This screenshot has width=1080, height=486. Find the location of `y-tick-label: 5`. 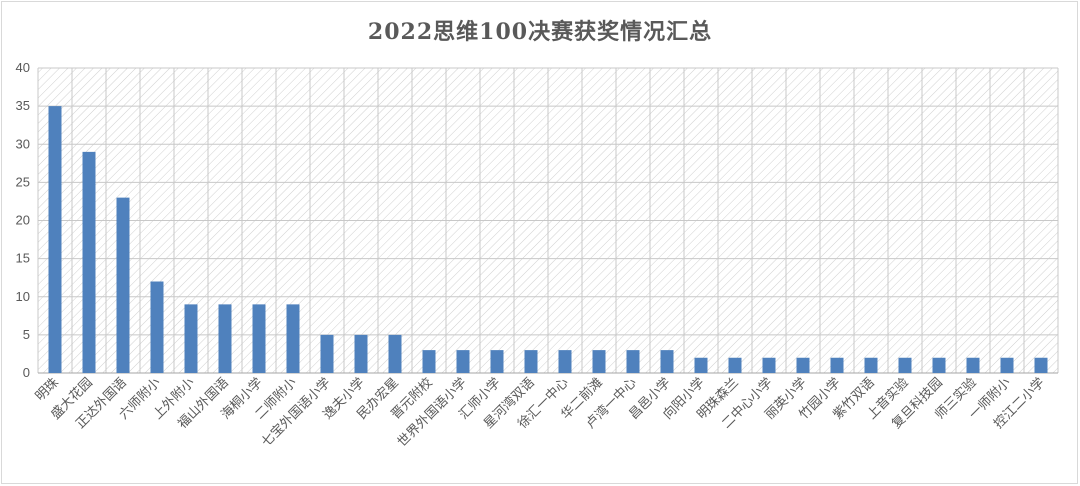

y-tick-label: 5 is located at coordinates (26, 334).